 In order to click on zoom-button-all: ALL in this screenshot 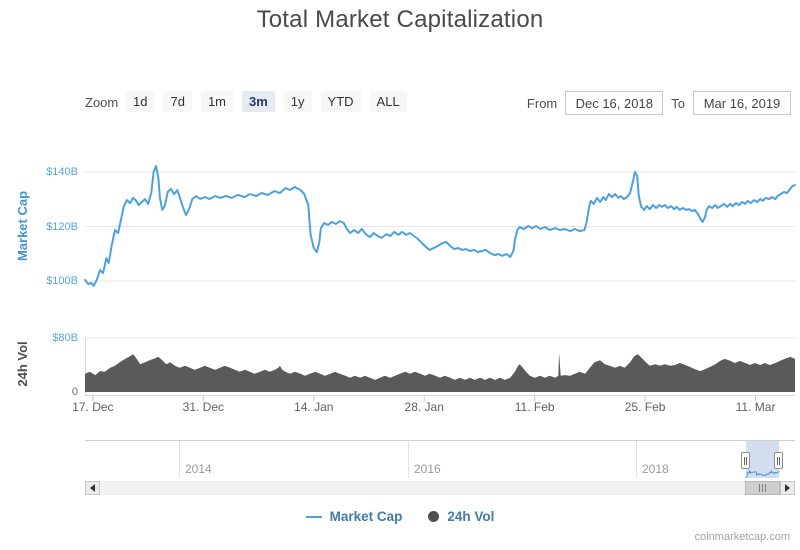, I will do `click(388, 101)`.